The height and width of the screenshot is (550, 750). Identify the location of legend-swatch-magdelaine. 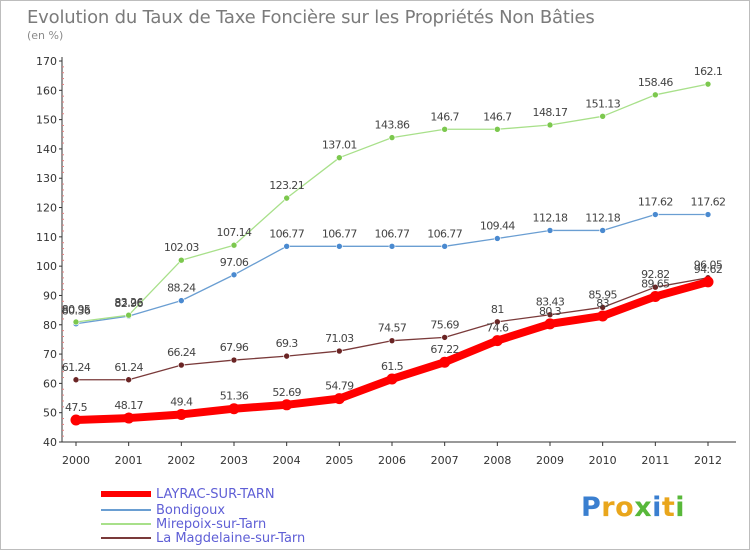
(126, 538).